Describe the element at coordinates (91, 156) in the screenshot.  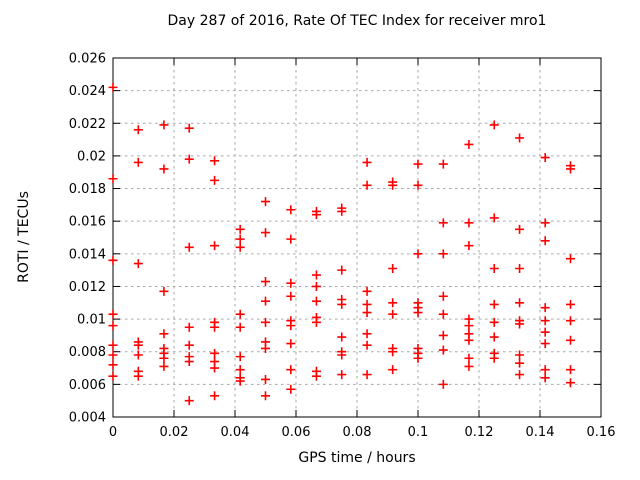
I see `y-tick-label: 0.02` at that location.